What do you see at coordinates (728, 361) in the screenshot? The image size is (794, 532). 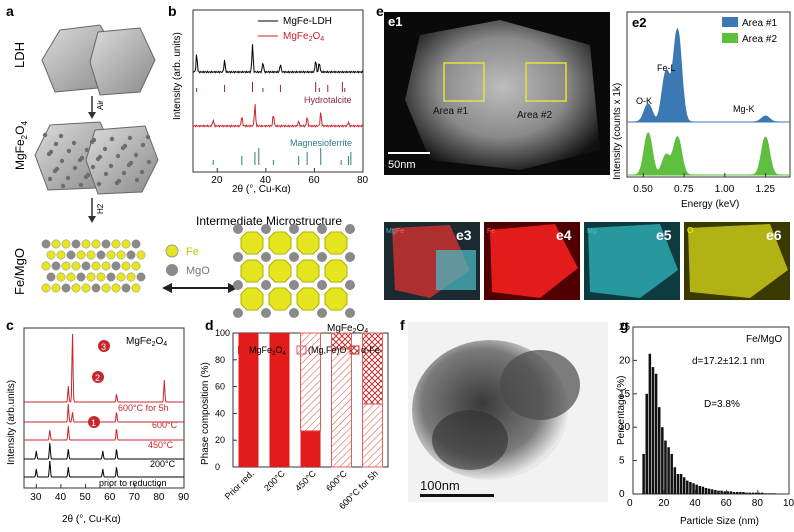 I see `annot-d-mean: d=17.2±12.1 nm` at bounding box center [728, 361].